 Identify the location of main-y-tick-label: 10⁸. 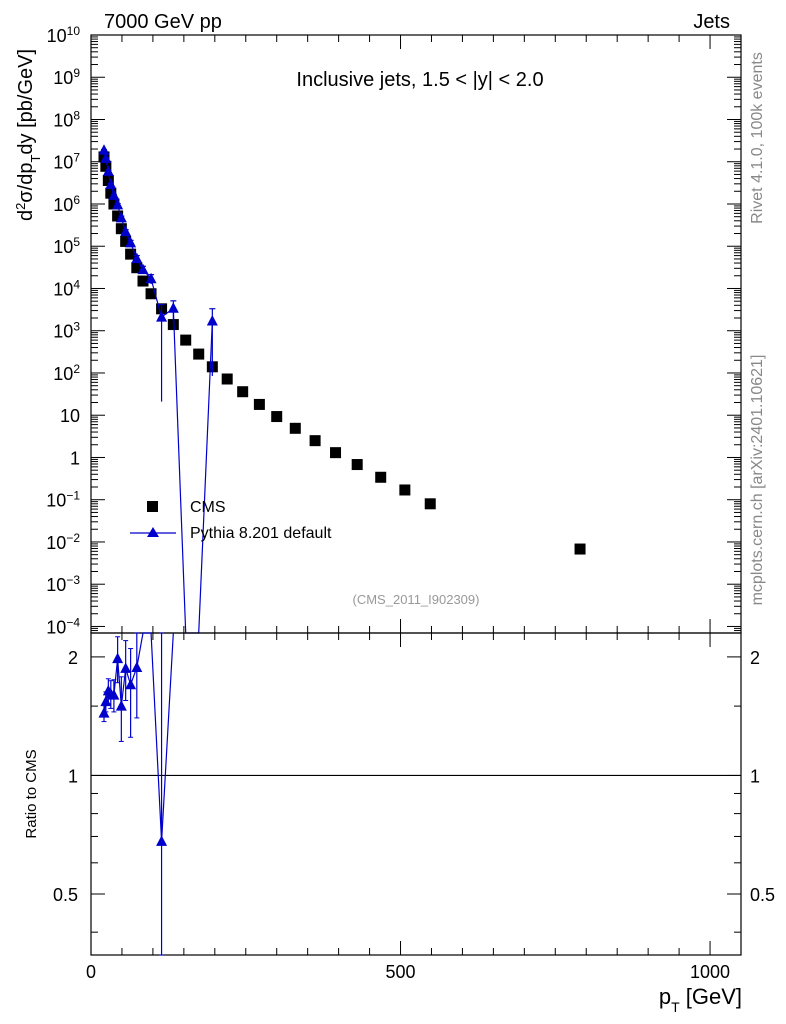
(66, 119).